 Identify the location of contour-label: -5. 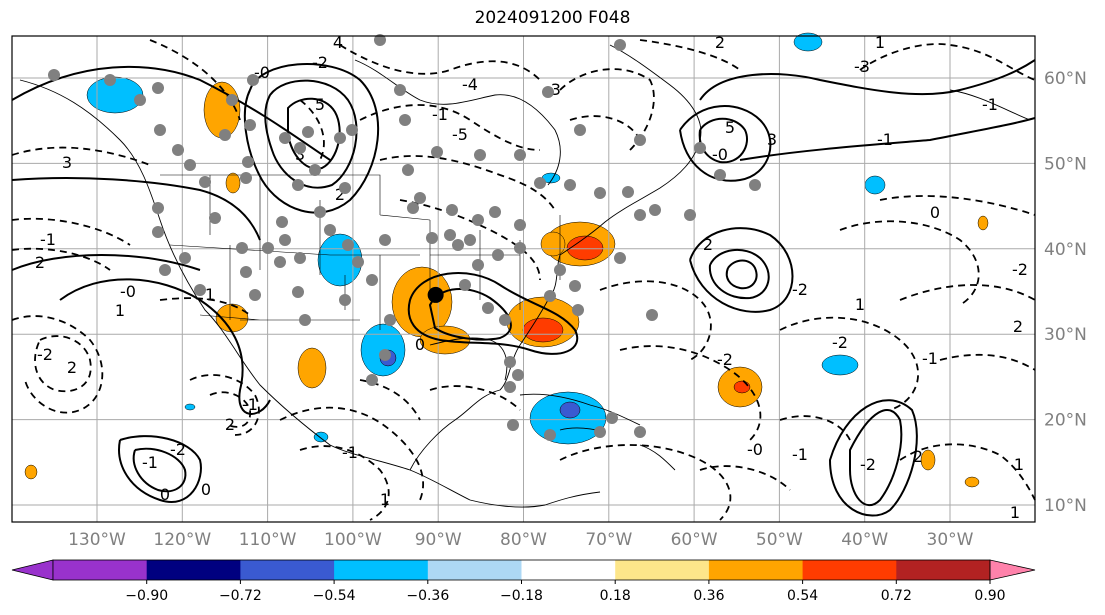
(460, 134).